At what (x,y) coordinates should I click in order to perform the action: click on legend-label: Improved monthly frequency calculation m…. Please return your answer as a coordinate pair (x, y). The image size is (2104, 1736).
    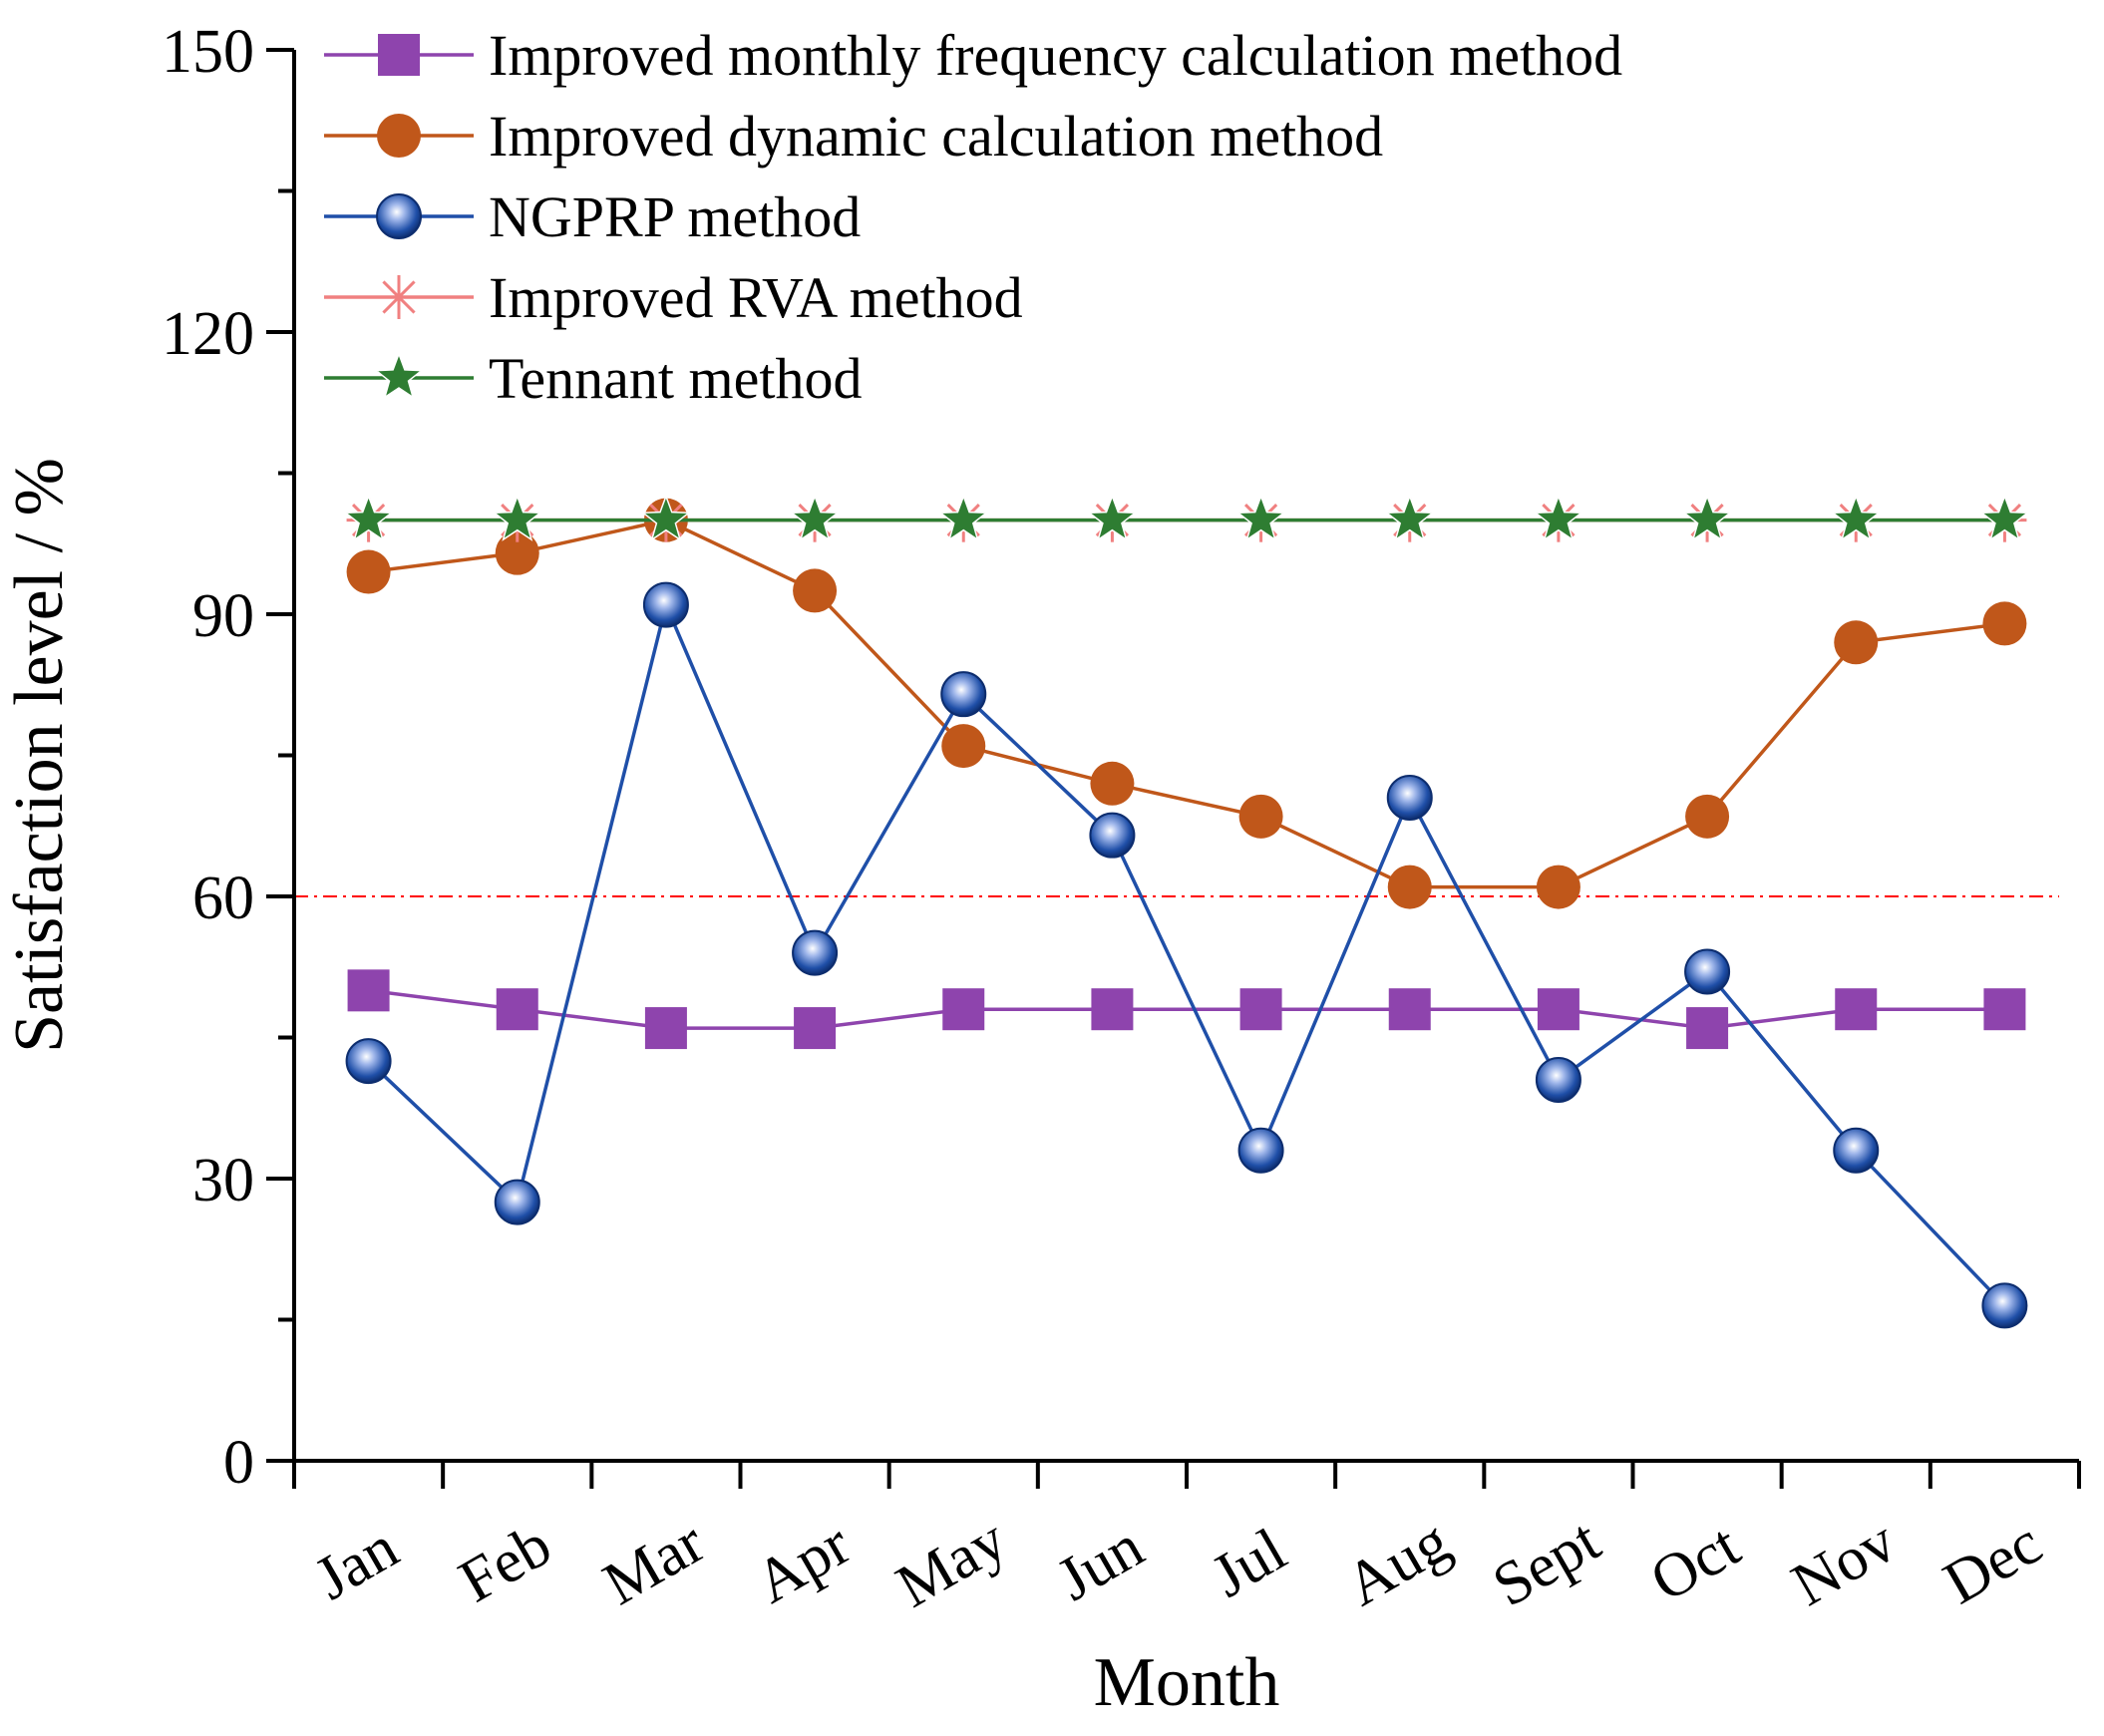
    Looking at the image, I should click on (1055, 55).